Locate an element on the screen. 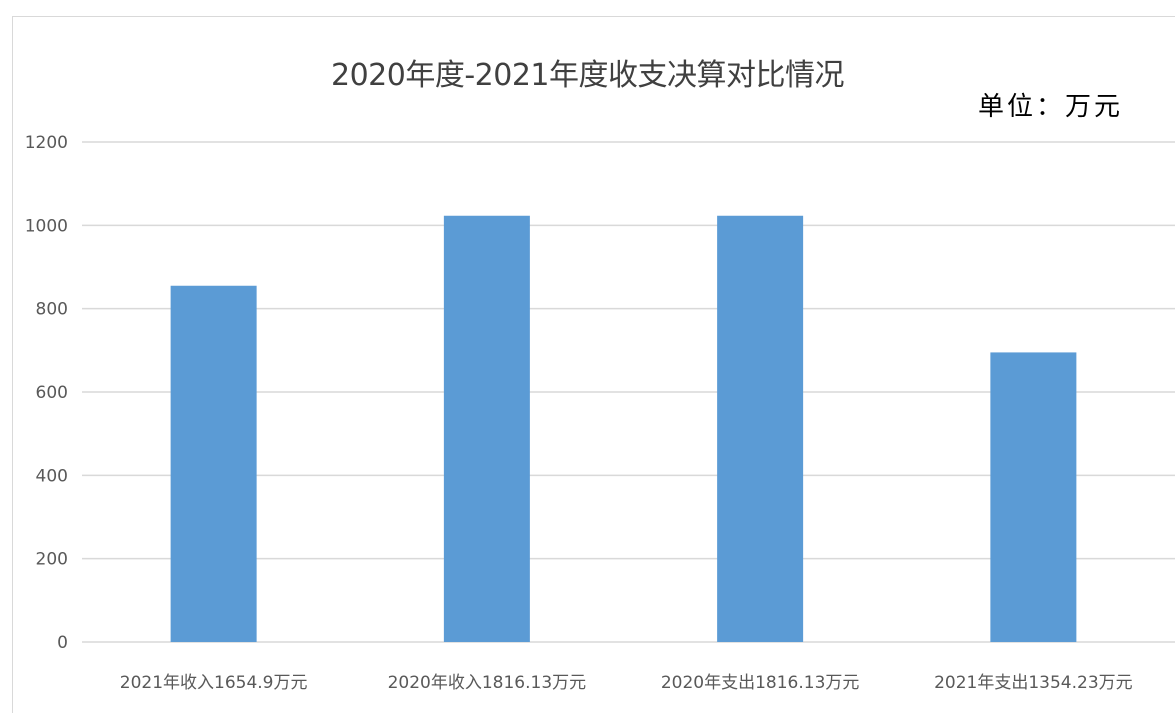  y-tick-label: 400 is located at coordinates (52, 476).